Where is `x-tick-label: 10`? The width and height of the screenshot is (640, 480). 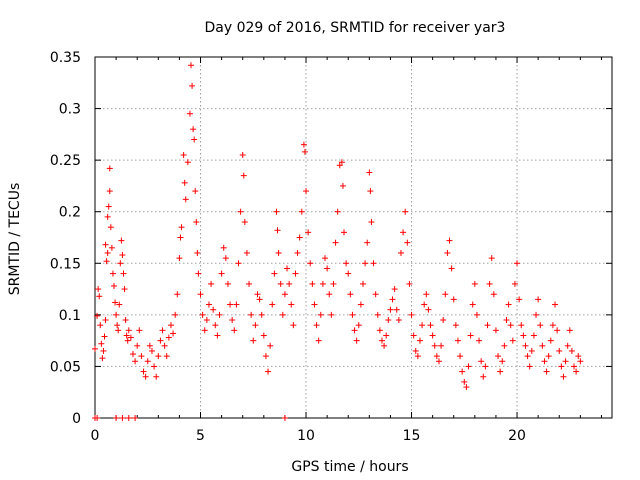
x-tick-label: 10 is located at coordinates (306, 436).